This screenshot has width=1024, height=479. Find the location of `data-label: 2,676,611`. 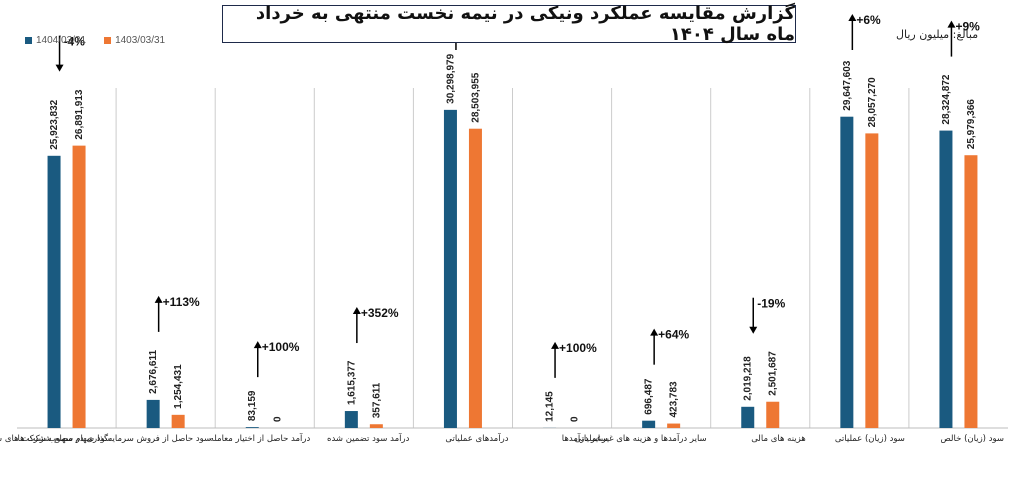

data-label: 2,676,611 is located at coordinates (153, 372).